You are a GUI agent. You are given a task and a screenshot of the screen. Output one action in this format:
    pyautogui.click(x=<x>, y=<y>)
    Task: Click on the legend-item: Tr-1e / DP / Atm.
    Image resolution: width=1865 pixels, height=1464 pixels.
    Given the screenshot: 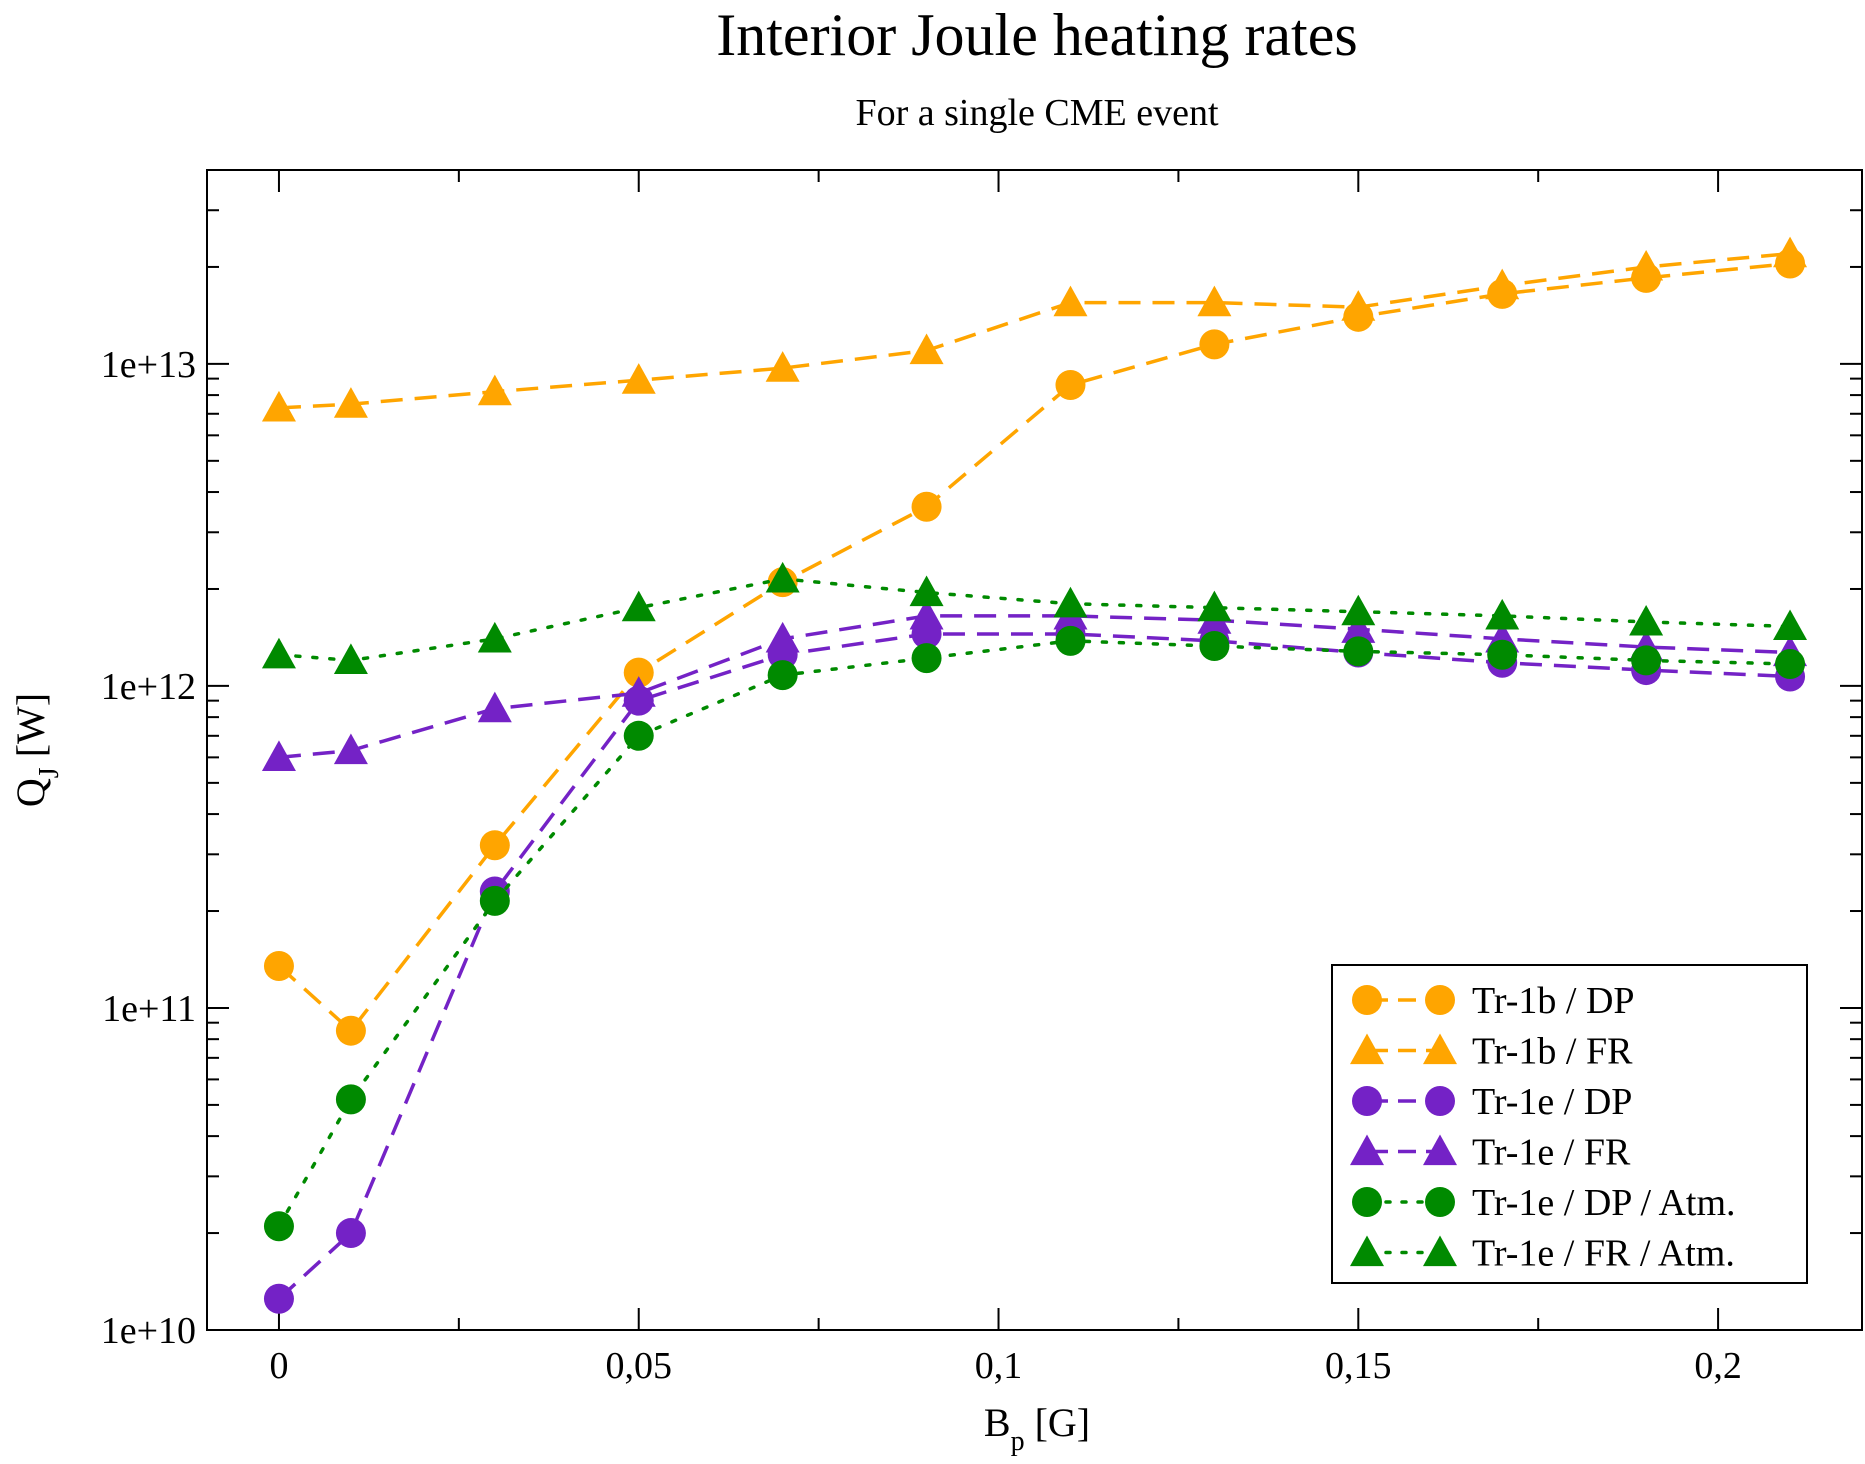 What is the action you would take?
    pyautogui.click(x=1544, y=1203)
    